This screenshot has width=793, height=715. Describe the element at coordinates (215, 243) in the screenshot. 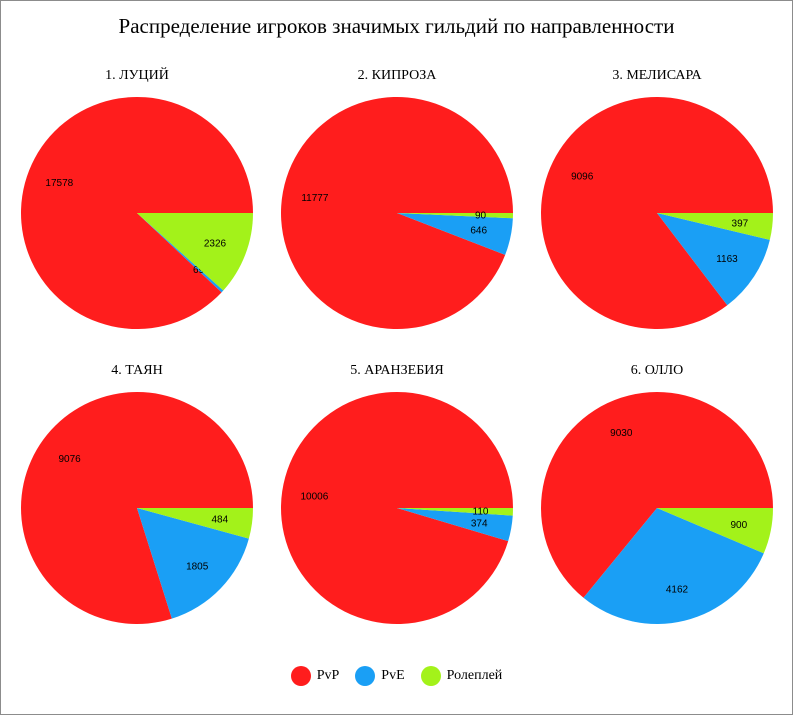

I see `slice-value-label: 2326` at that location.